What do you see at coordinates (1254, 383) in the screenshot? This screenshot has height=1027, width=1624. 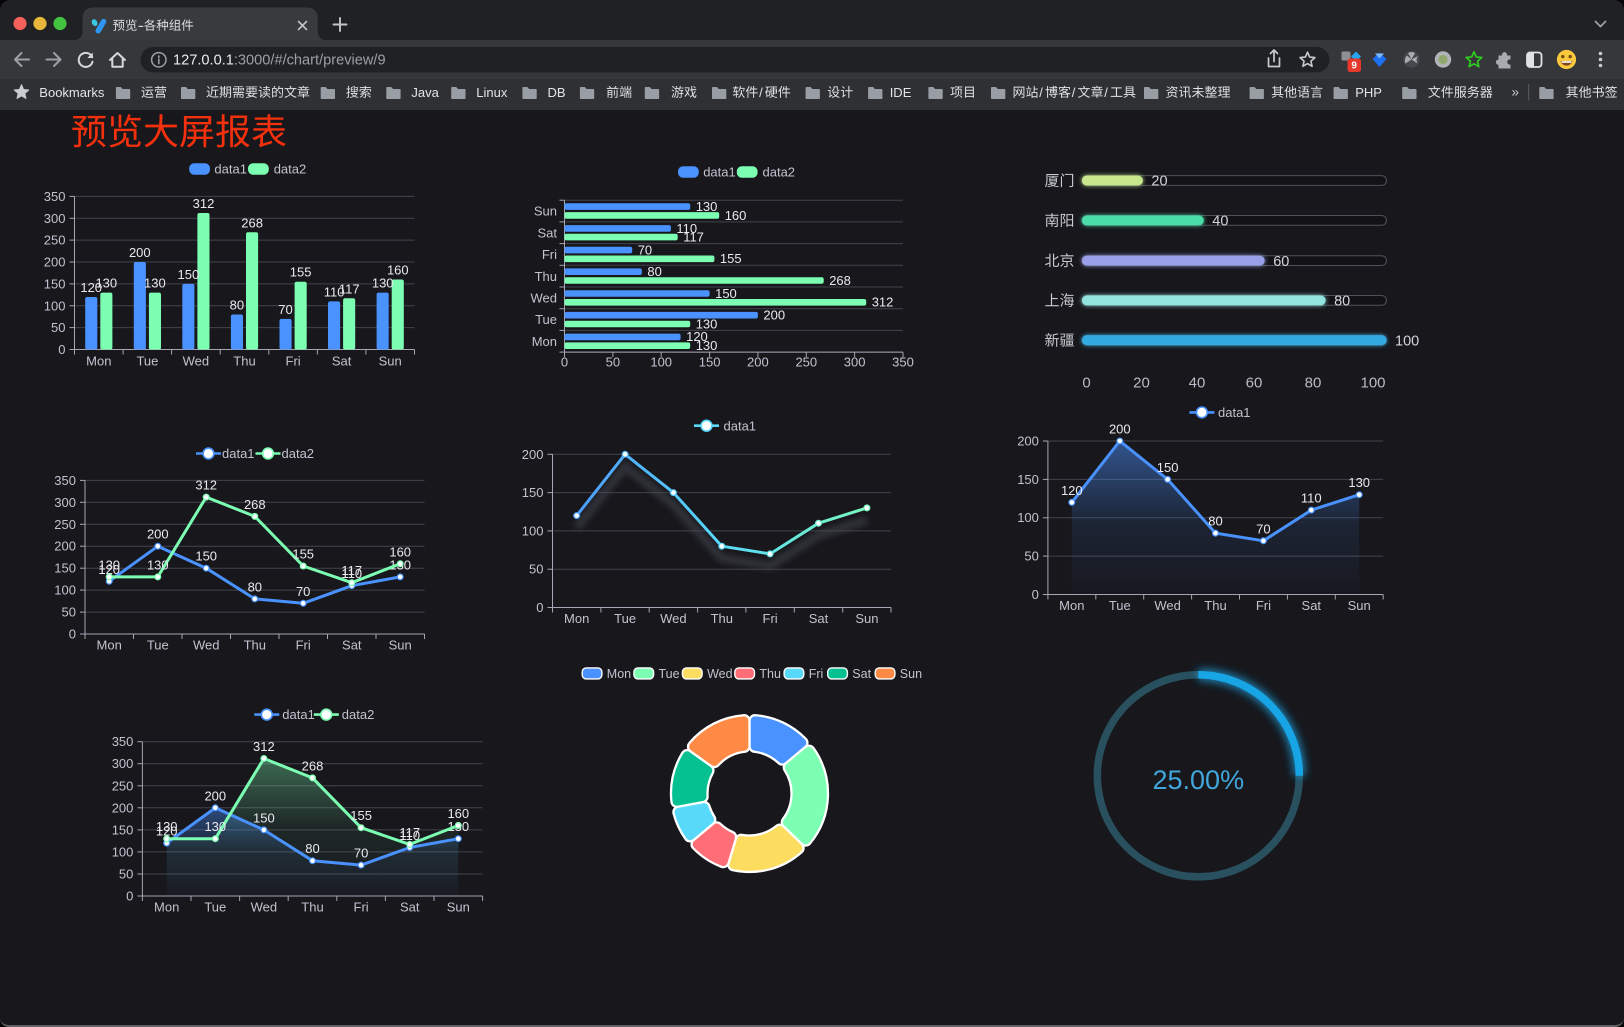 I see `svg-text: 60` at bounding box center [1254, 383].